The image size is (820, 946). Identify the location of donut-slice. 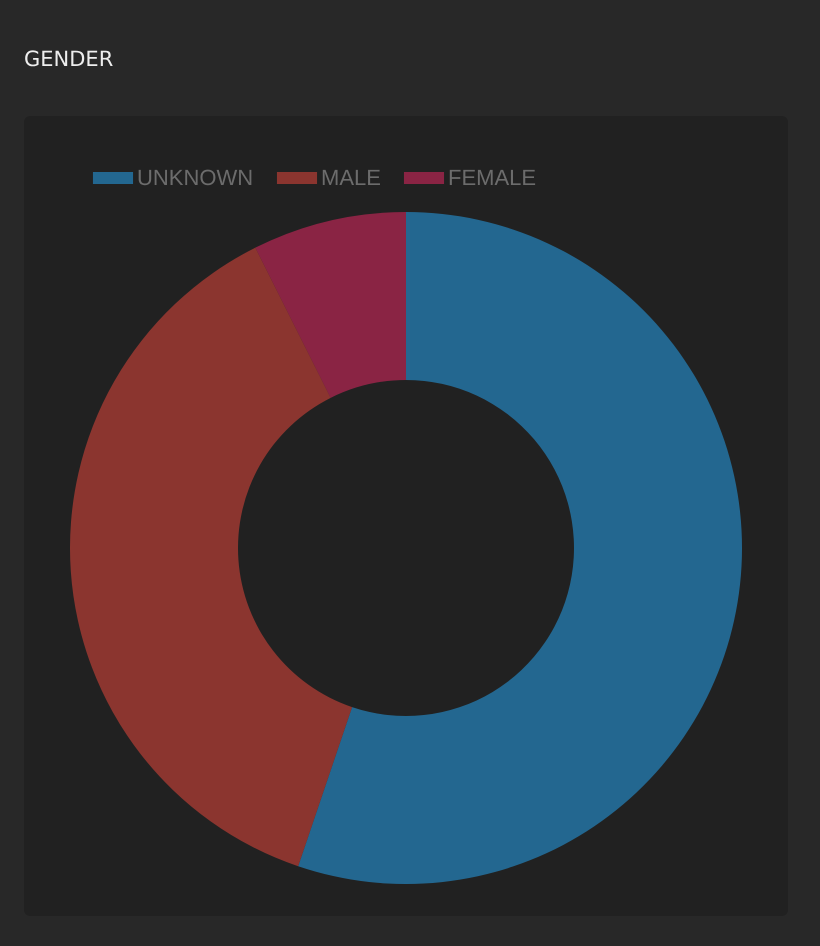
(330, 305).